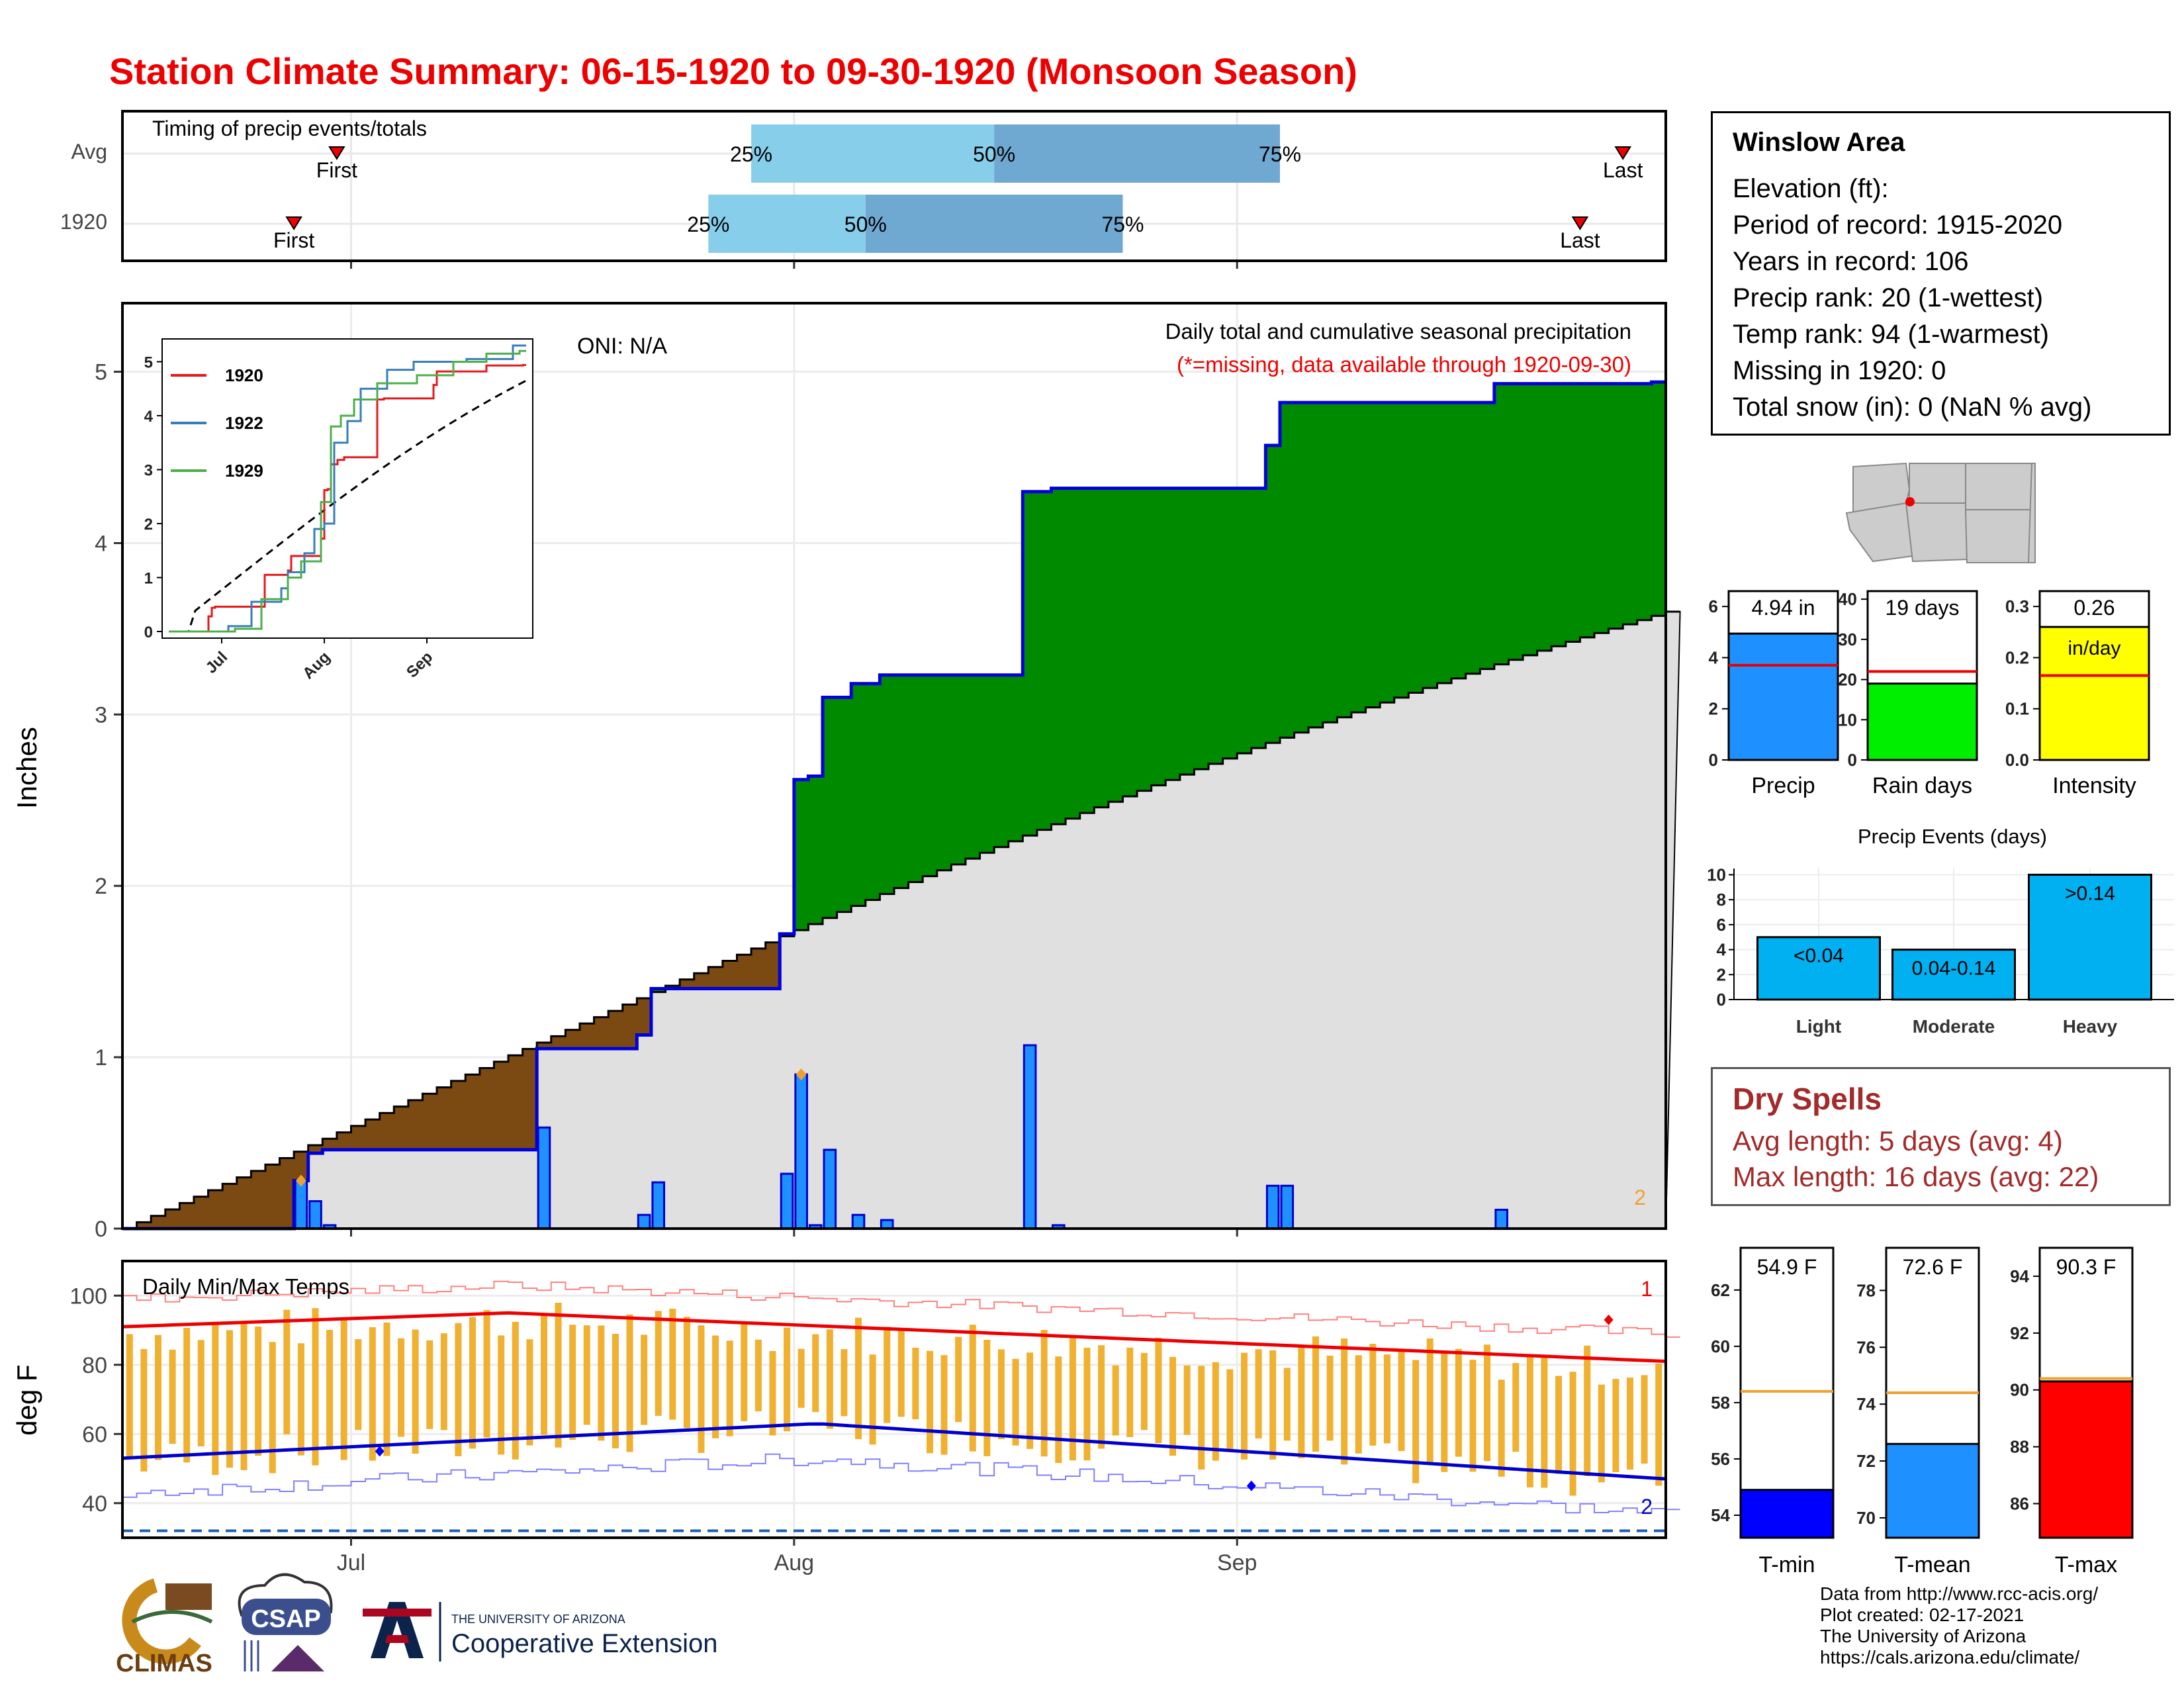  What do you see at coordinates (2094, 608) in the screenshot?
I see `summary-value-label: 0.26` at bounding box center [2094, 608].